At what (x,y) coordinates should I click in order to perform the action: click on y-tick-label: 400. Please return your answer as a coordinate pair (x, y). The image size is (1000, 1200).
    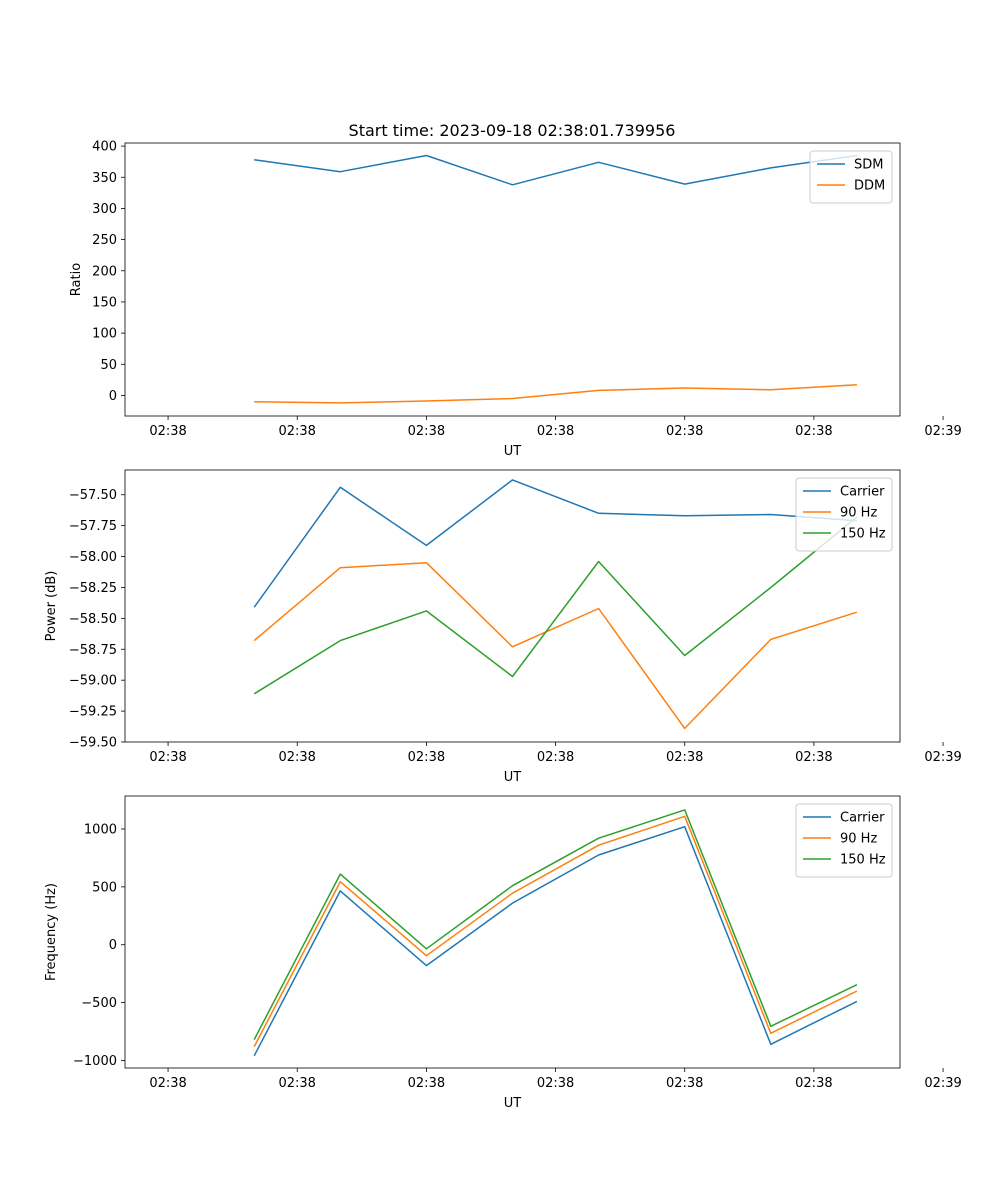
    Looking at the image, I should click on (104, 147).